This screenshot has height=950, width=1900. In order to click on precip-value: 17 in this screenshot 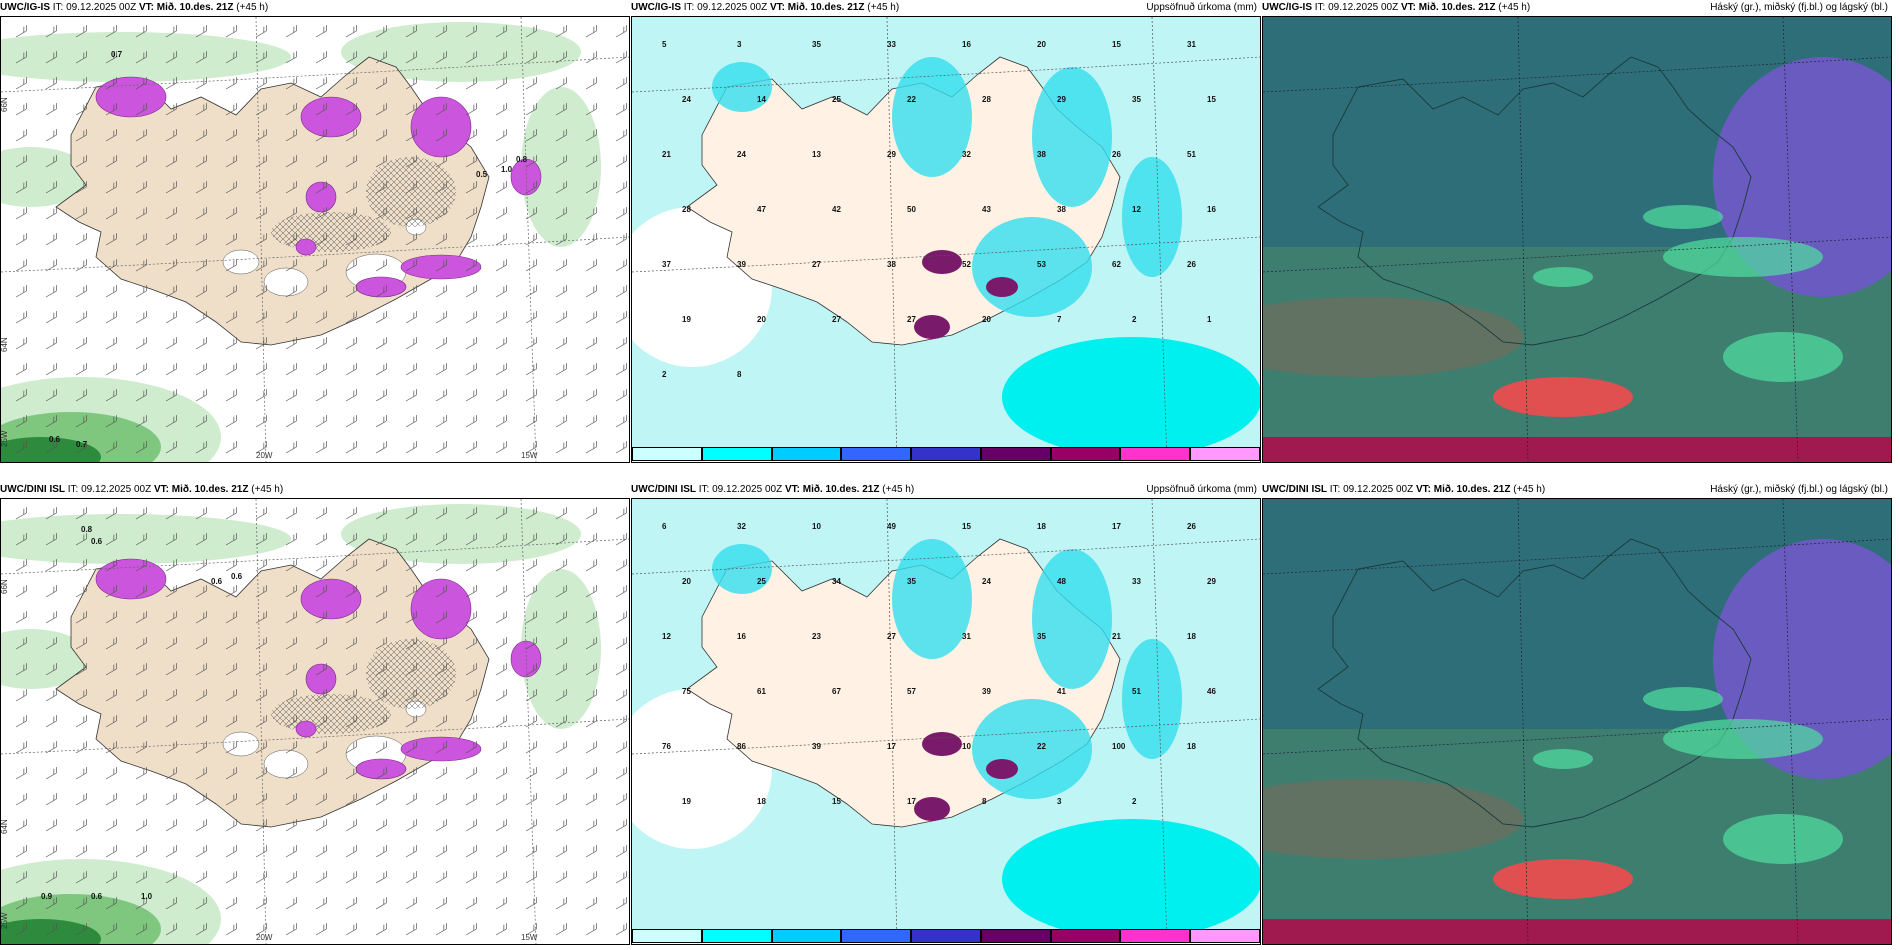, I will do `click(1116, 526)`.